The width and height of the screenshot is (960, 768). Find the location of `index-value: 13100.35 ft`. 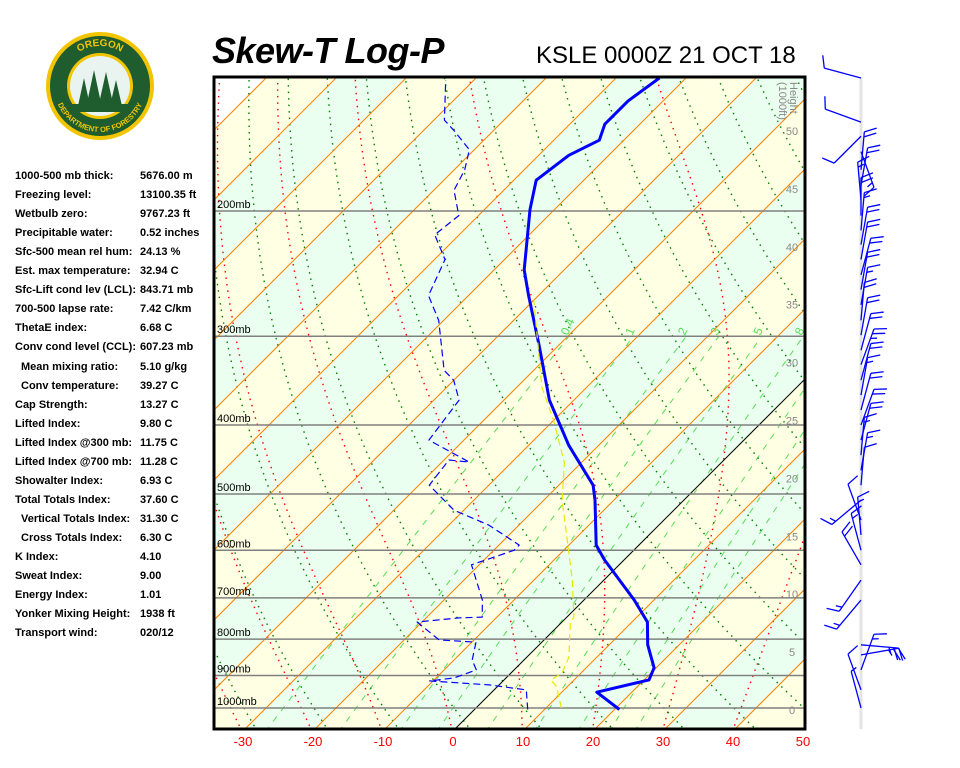

index-value: 13100.35 ft is located at coordinates (168, 195).